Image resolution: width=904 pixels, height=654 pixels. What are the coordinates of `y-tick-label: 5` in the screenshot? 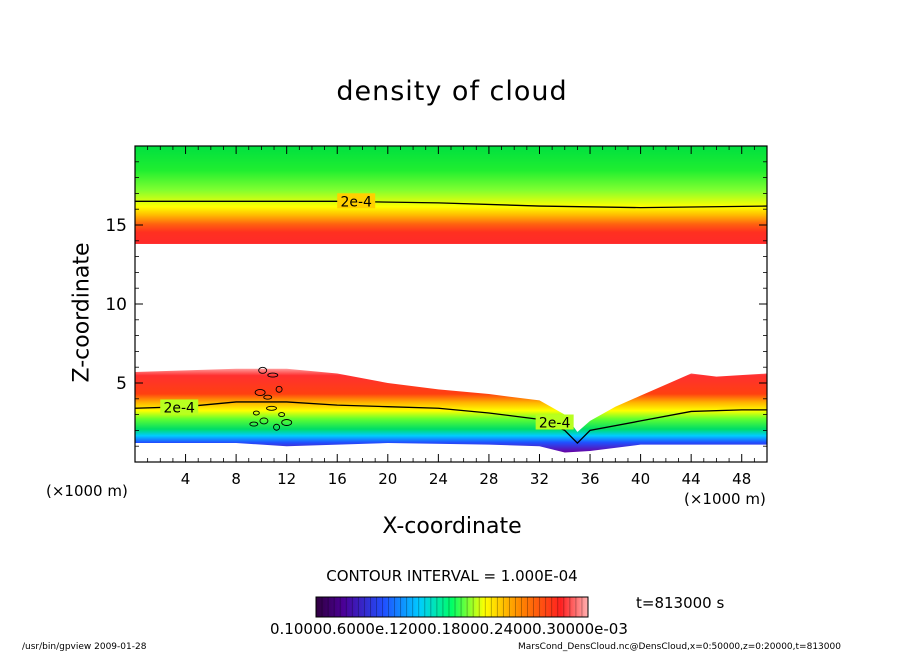 It's located at (121, 384).